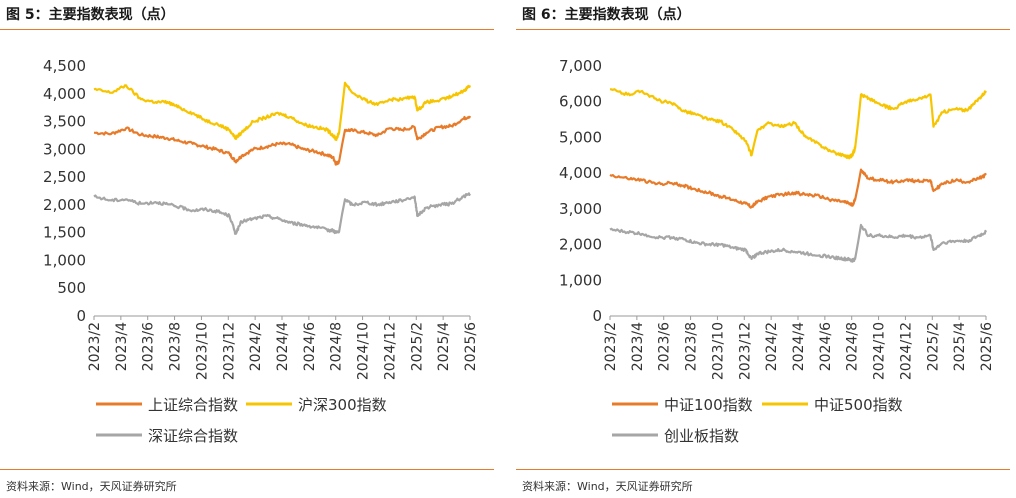 This screenshot has width=1016, height=498. What do you see at coordinates (701, 436) in the screenshot?
I see `legend-label: 创业板指数` at bounding box center [701, 436].